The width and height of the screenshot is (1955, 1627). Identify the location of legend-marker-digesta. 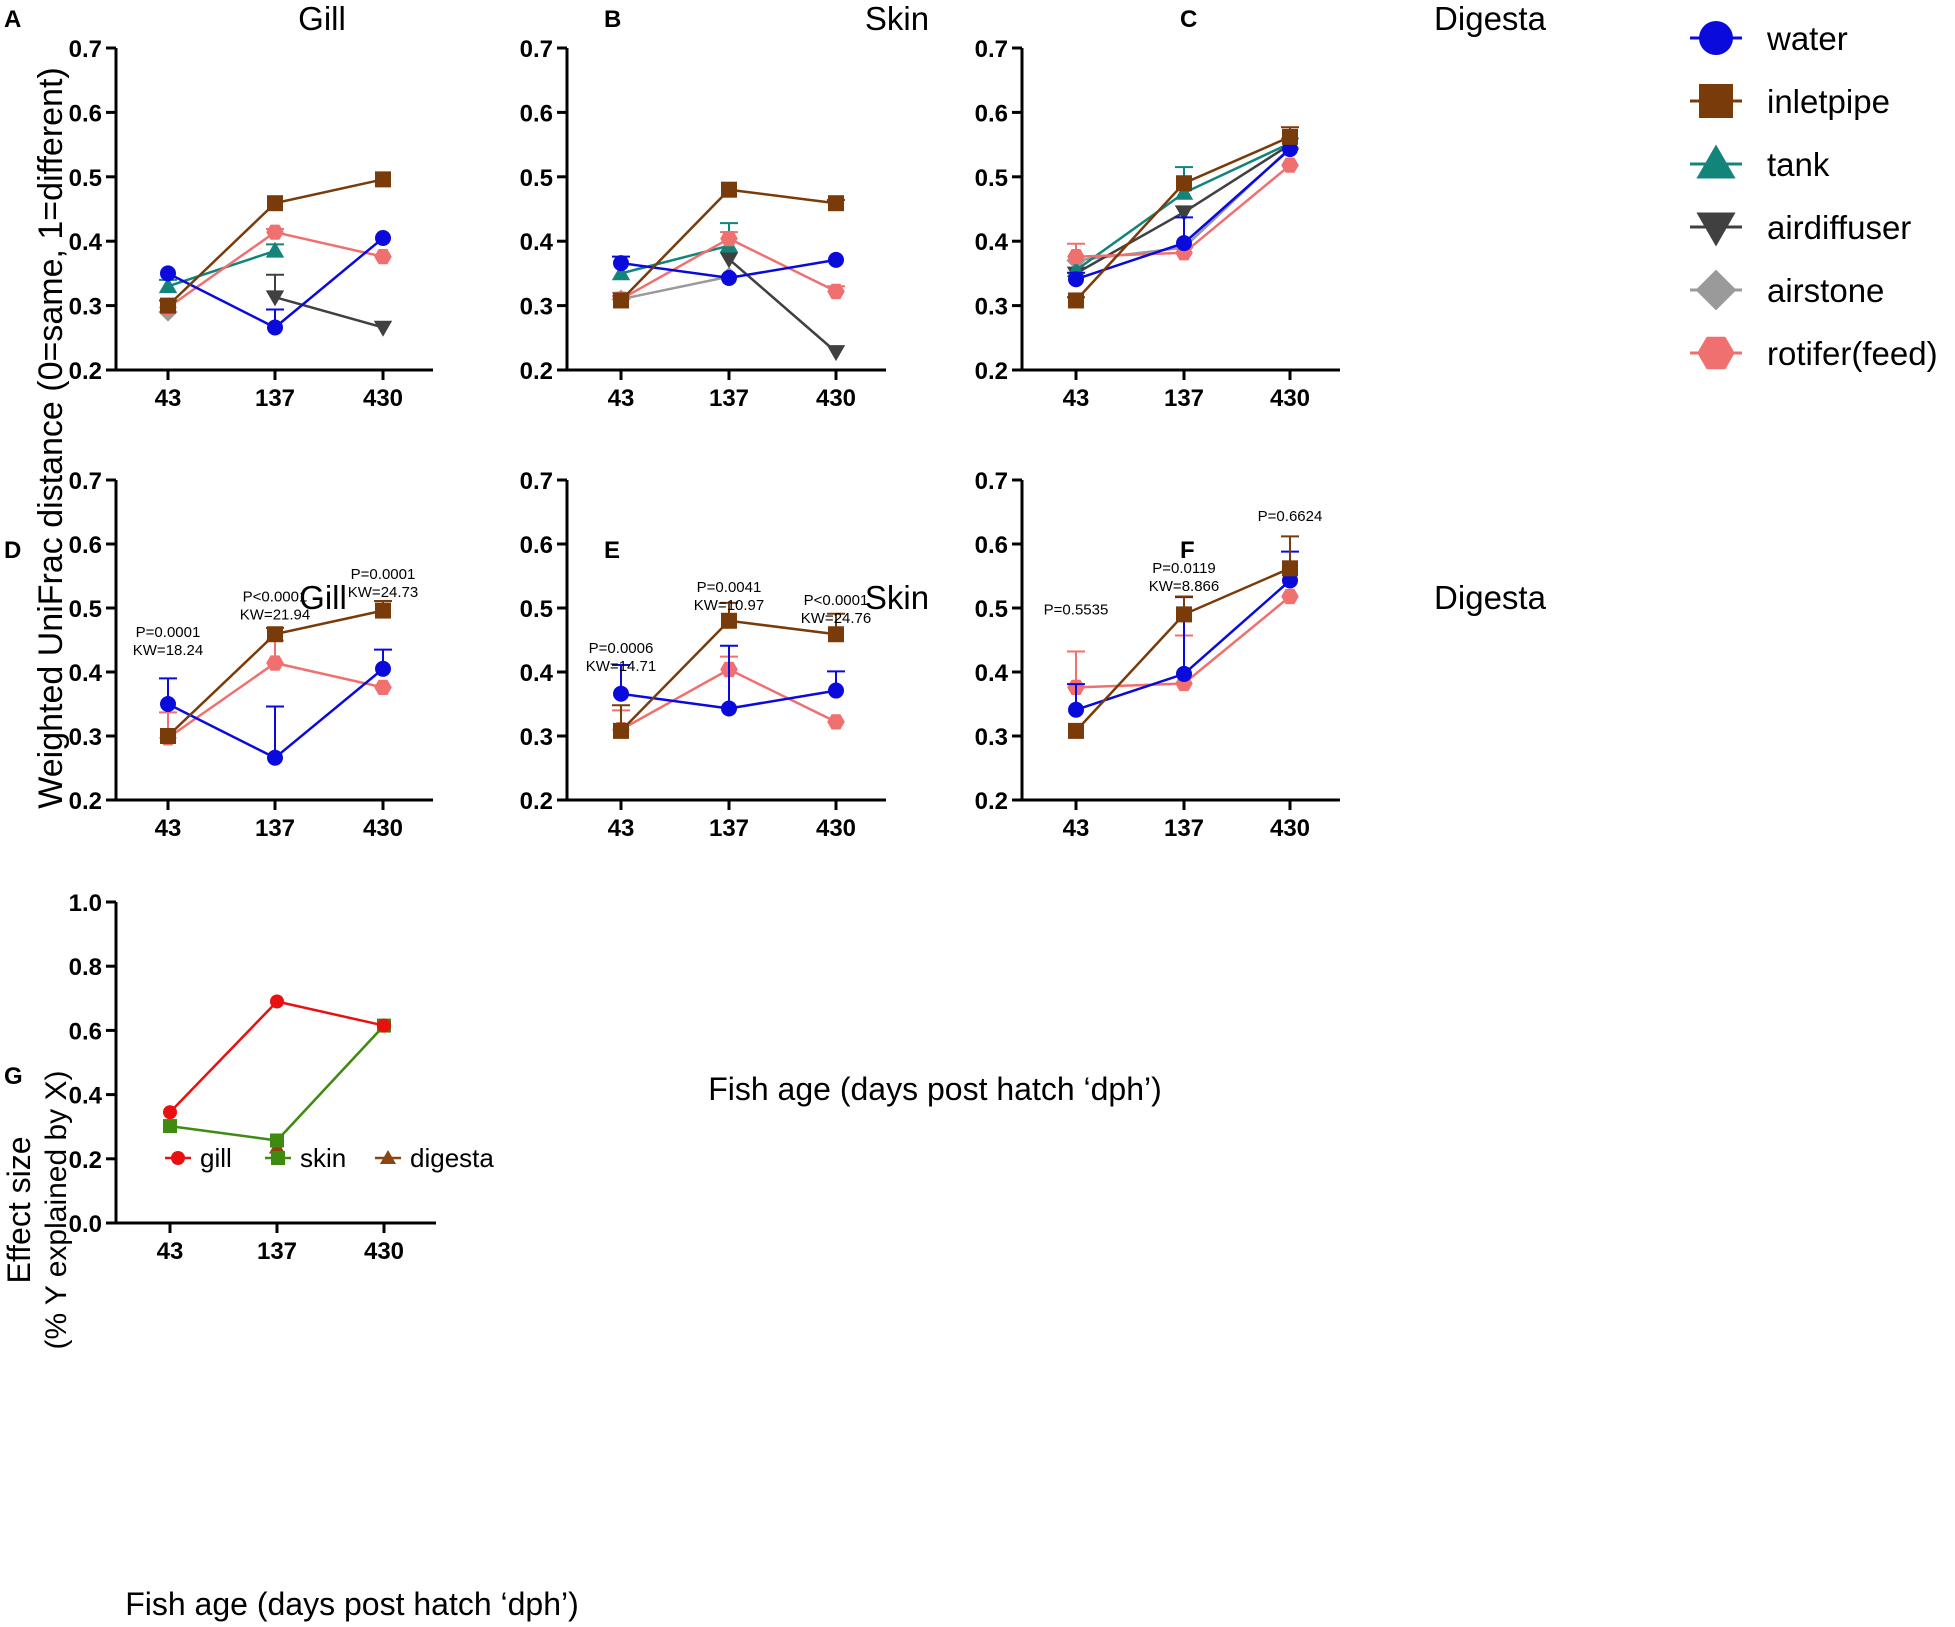
(388, 1156).